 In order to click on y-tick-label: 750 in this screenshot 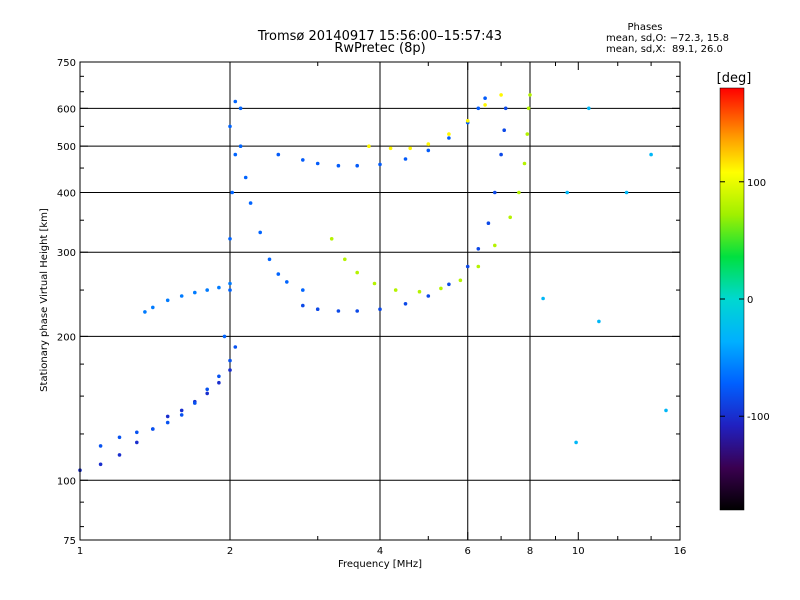, I will do `click(66, 63)`.